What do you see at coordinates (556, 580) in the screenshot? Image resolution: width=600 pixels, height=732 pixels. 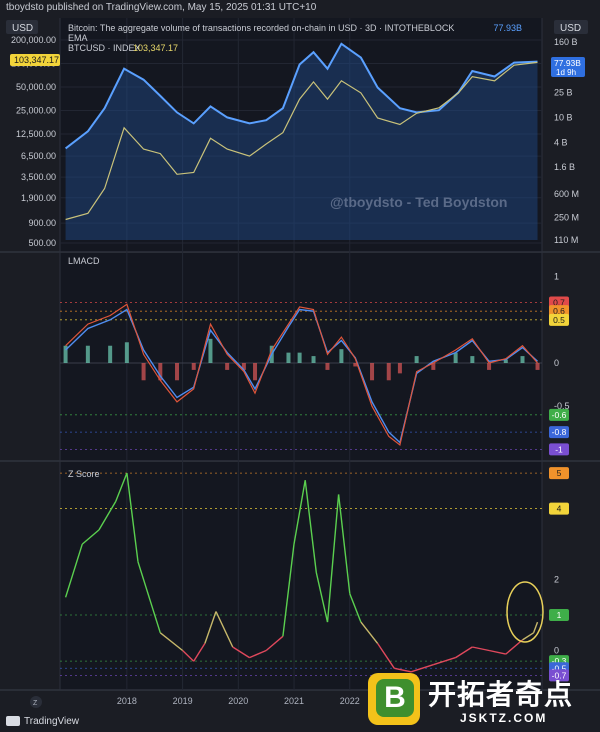 I see `zscore-tick-label: 2` at bounding box center [556, 580].